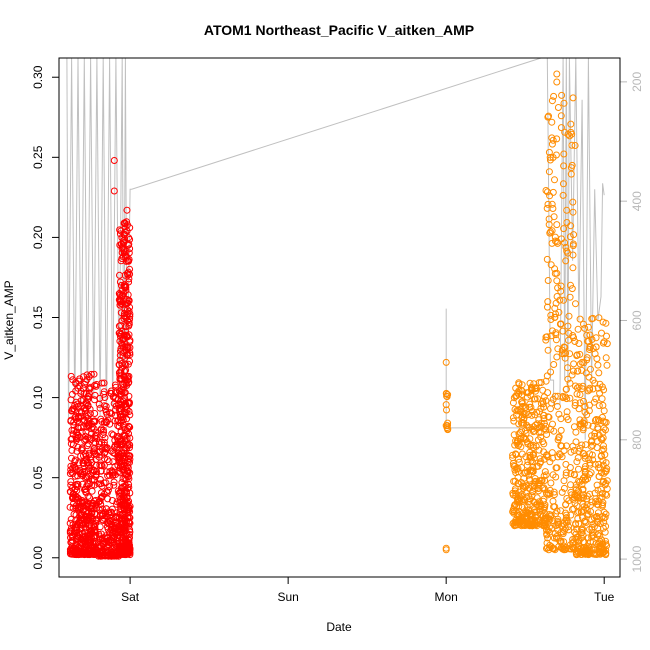 This screenshot has height=650, width=650. Describe the element at coordinates (38, 157) in the screenshot. I see `y-tick-label-5: 0.25` at that location.